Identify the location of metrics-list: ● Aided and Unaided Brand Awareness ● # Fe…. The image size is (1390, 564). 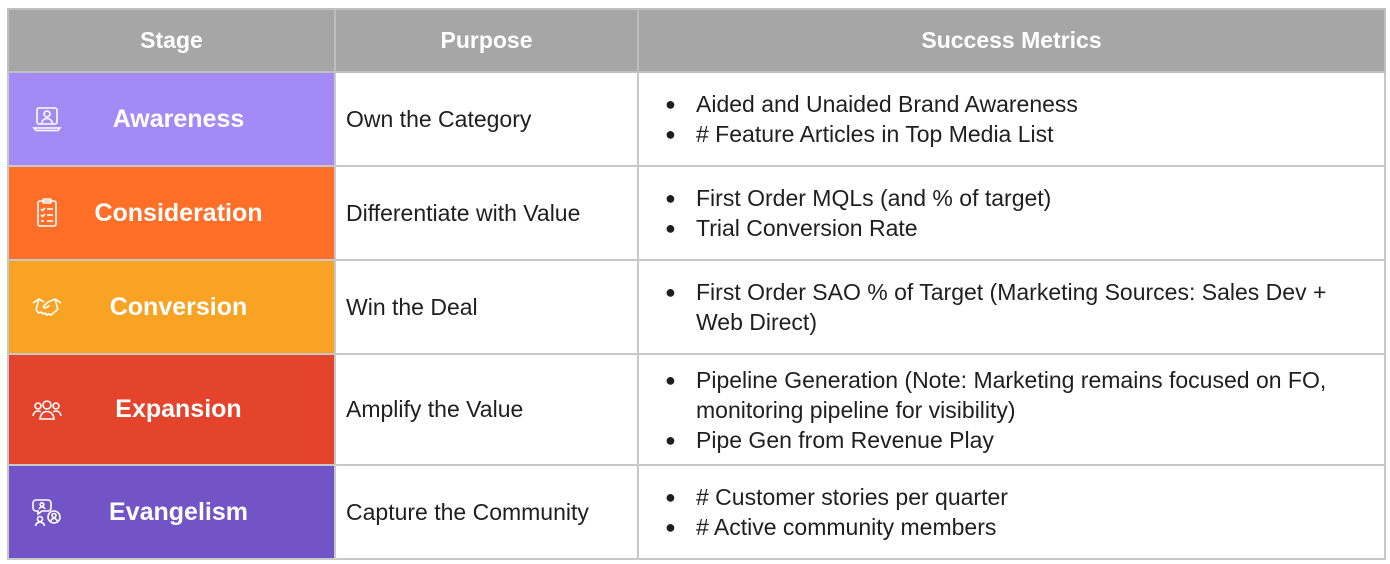
(1017, 119).